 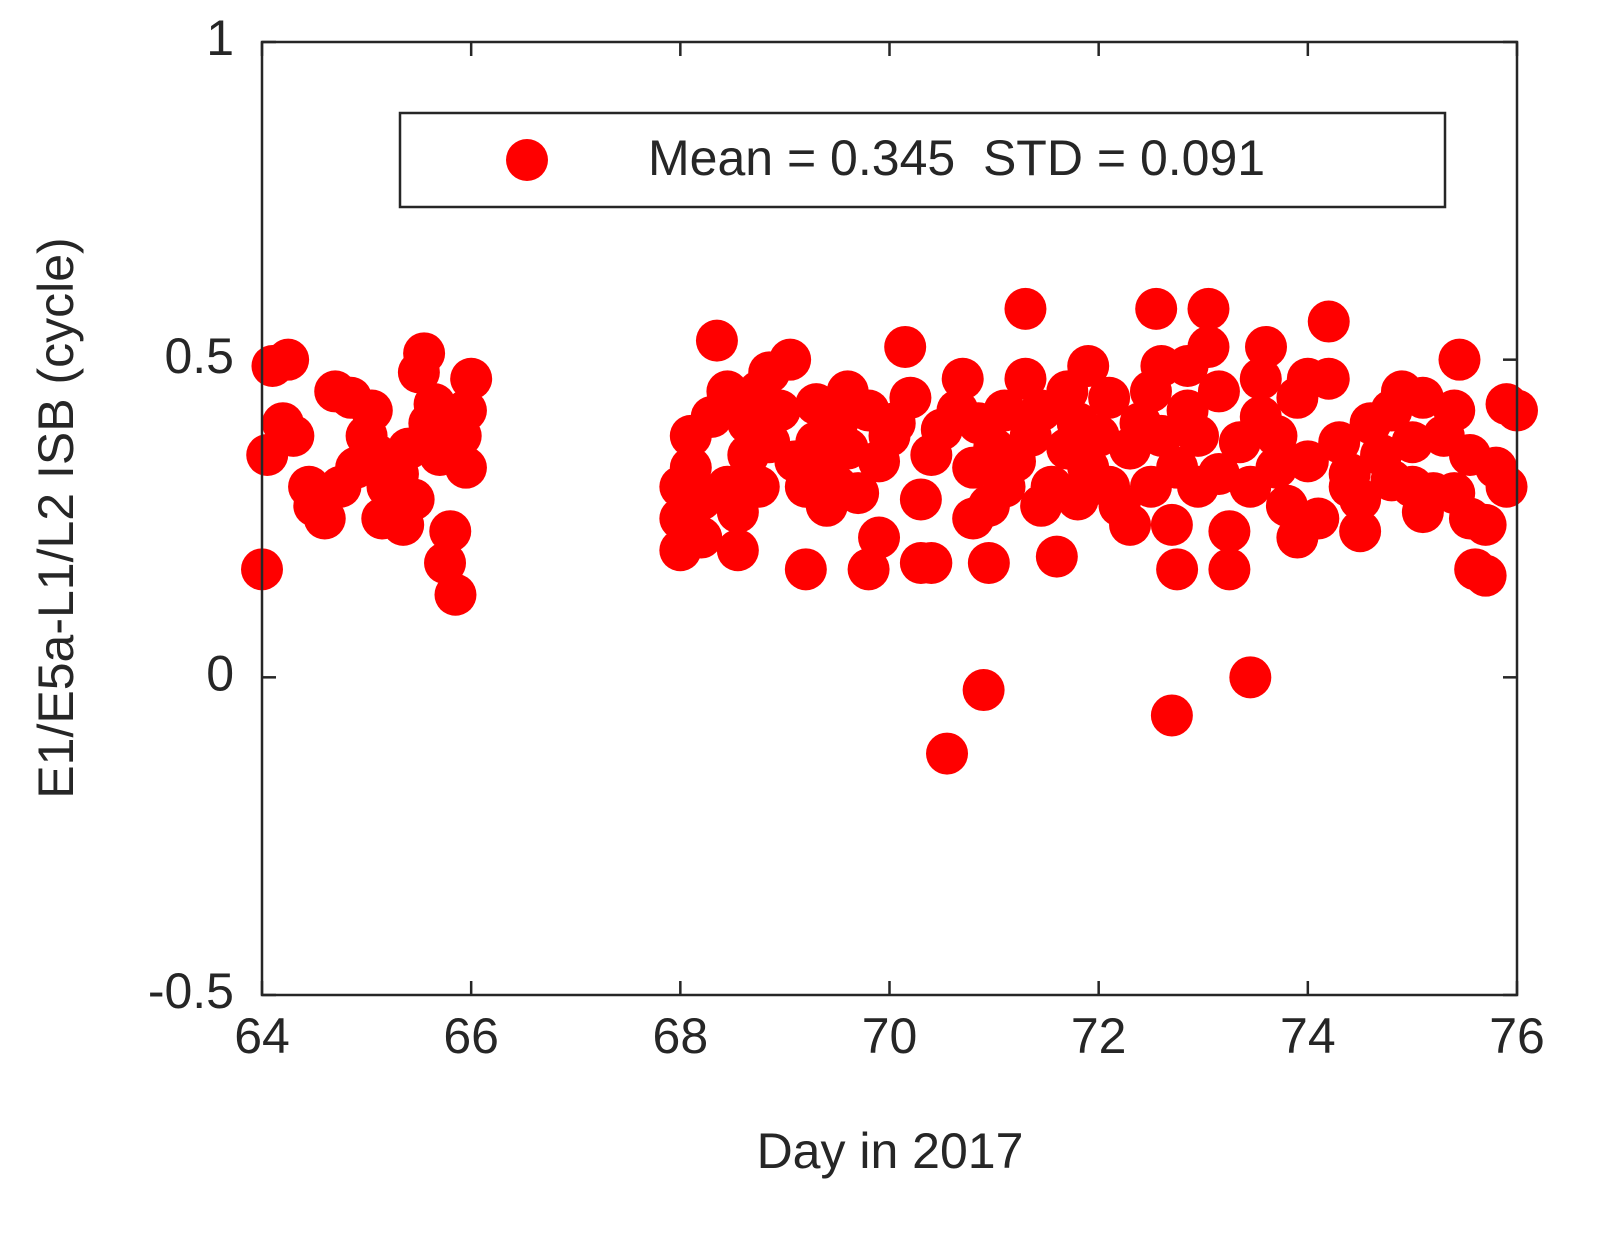 What do you see at coordinates (1099, 1036) in the screenshot?
I see `x-tick-label: 72` at bounding box center [1099, 1036].